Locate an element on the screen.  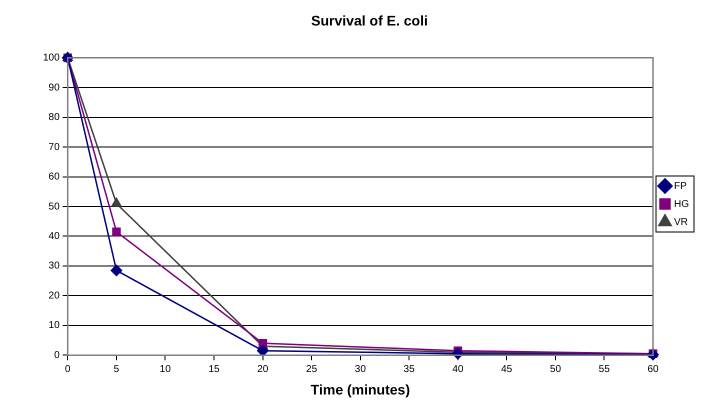
x-tick-label: 25 is located at coordinates (312, 369).